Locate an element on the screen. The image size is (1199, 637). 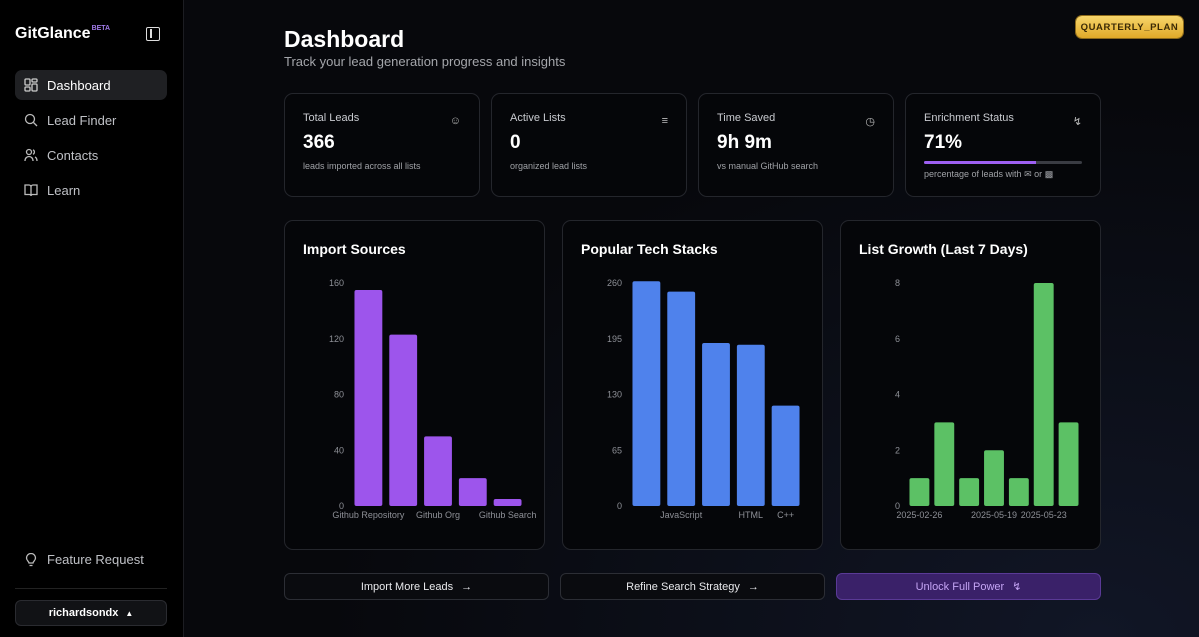
stat-value: 366 is located at coordinates (319, 142).